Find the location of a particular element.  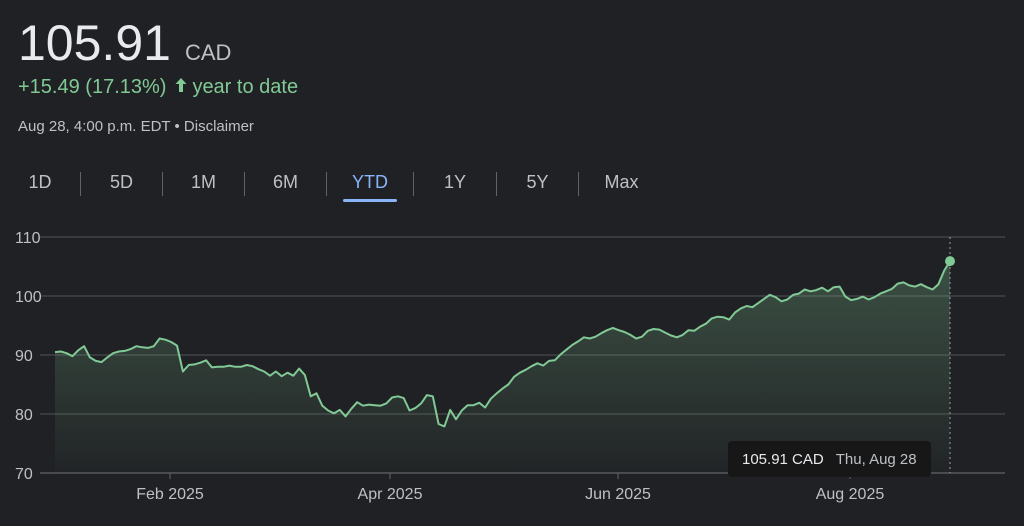

tab-ytd: YTD is located at coordinates (370, 184).